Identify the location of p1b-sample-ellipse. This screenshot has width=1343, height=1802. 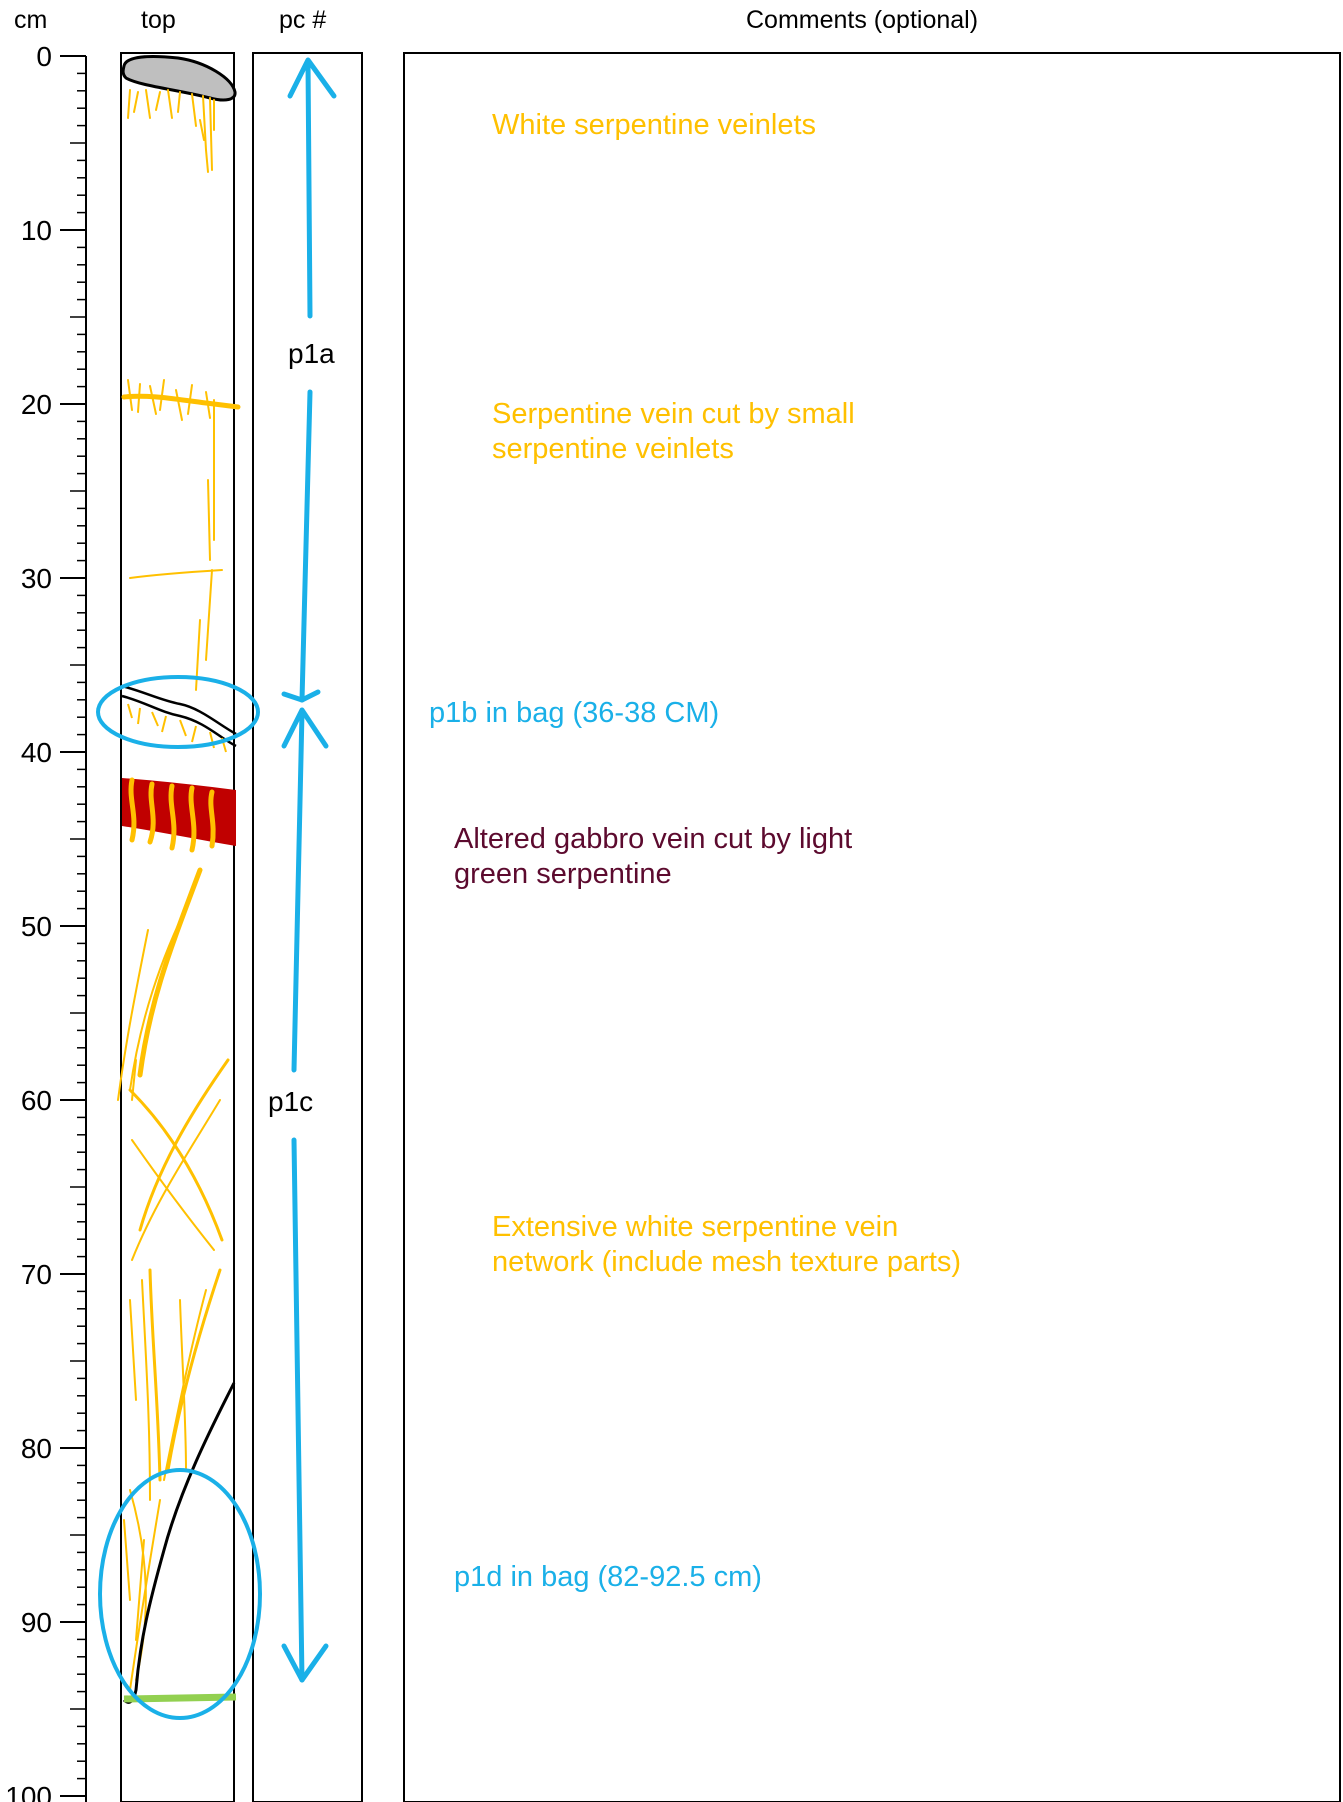
(178, 712).